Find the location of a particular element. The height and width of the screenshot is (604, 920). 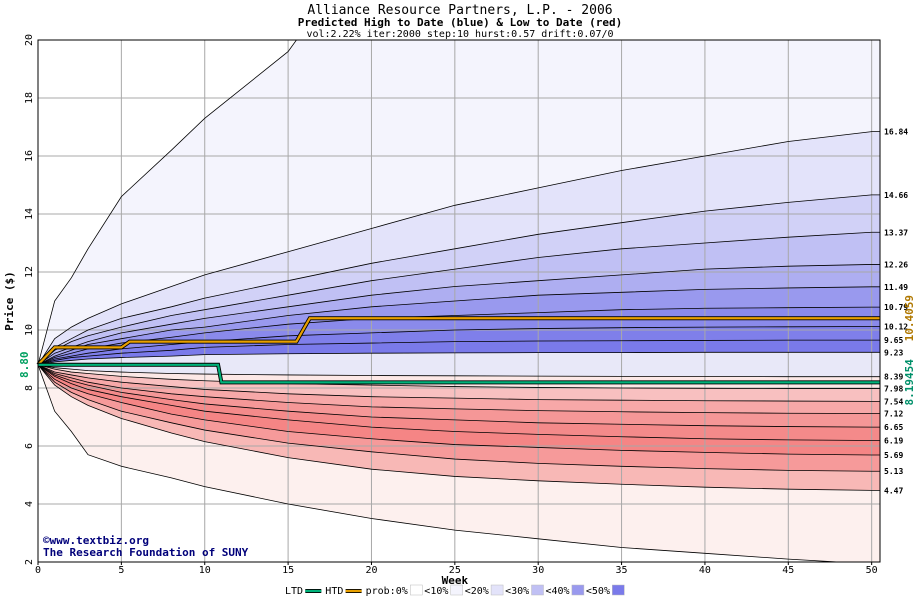

legend-label: HTD is located at coordinates (334, 591).